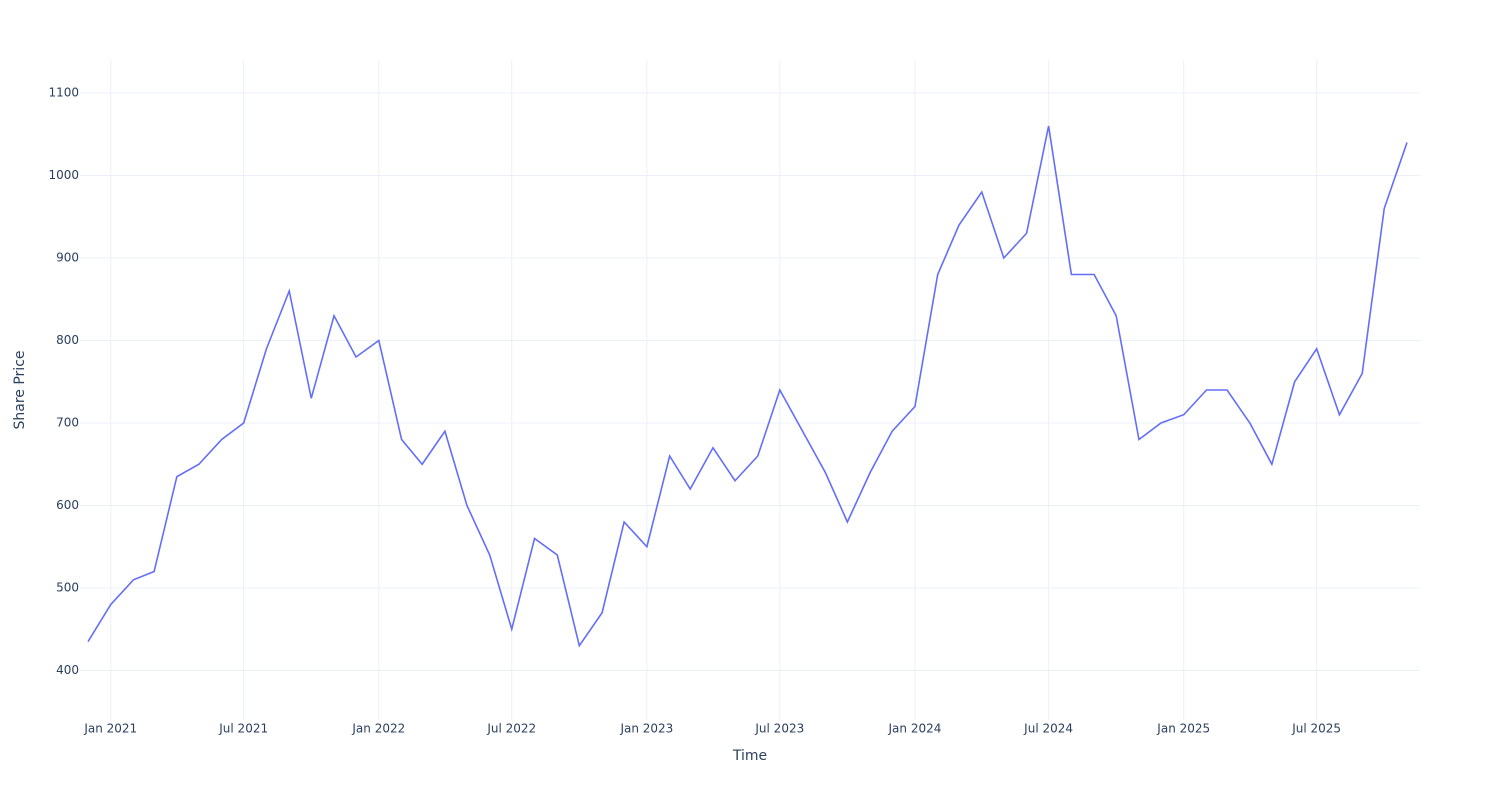 The width and height of the screenshot is (1500, 804). Describe the element at coordinates (67, 423) in the screenshot. I see `y-tick-label: 700` at that location.